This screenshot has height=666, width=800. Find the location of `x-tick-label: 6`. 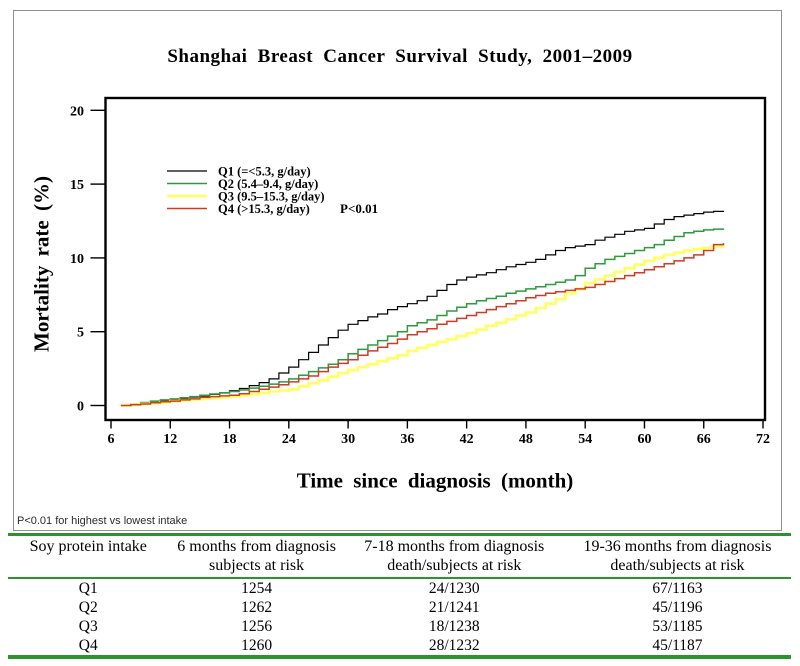

x-tick-label: 6 is located at coordinates (111, 439).